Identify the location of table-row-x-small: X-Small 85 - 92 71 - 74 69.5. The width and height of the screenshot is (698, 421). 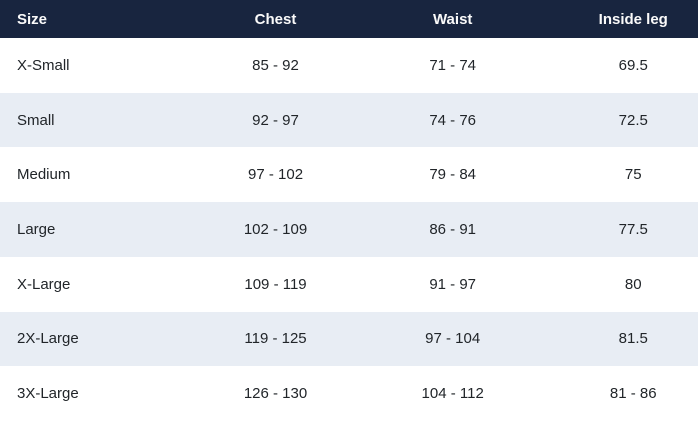
(349, 65).